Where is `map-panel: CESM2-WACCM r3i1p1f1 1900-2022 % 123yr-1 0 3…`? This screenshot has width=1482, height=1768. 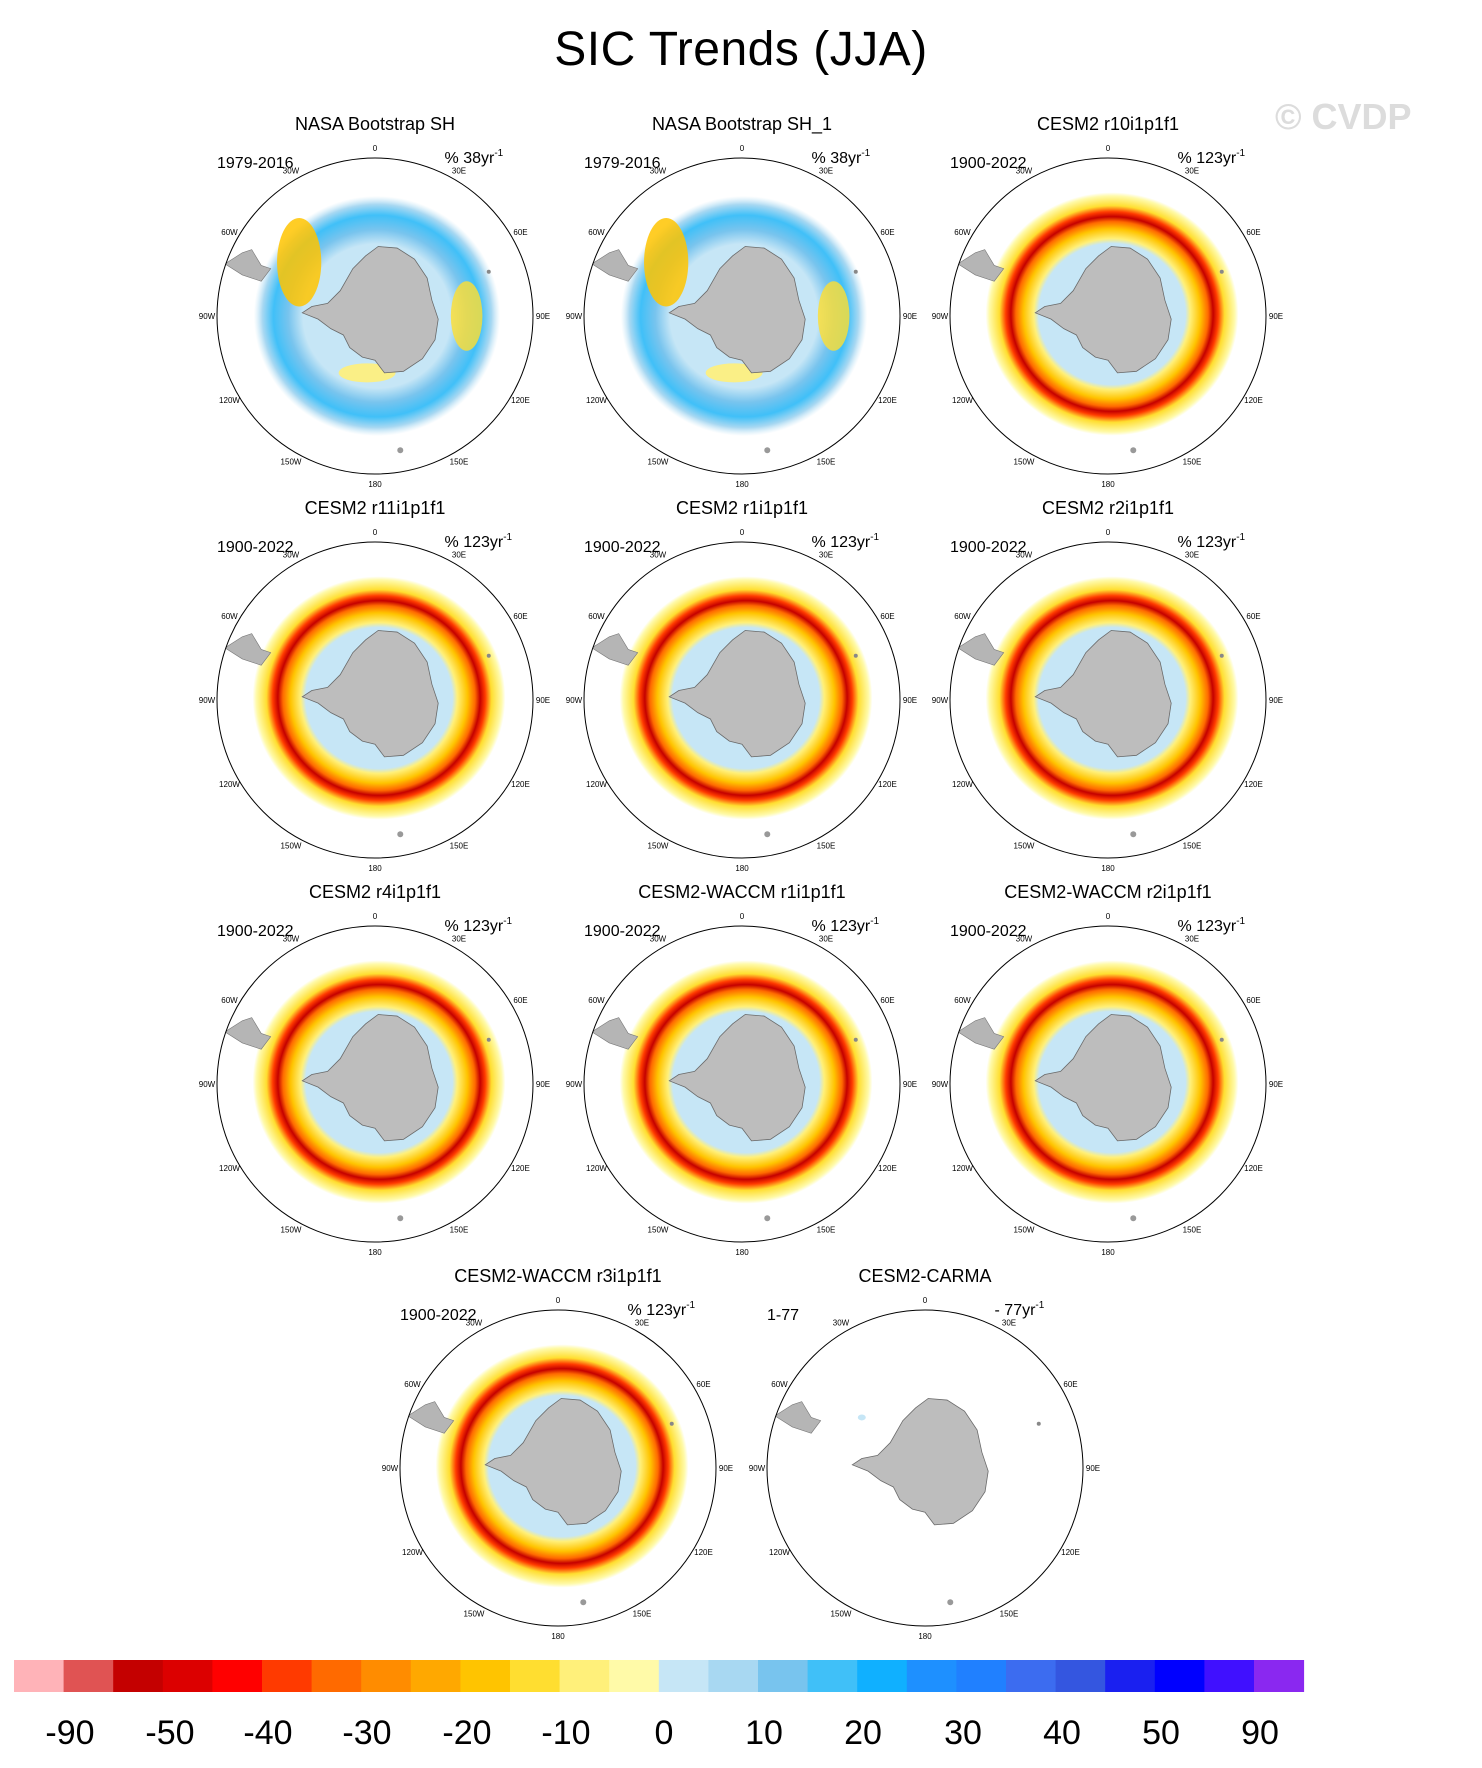
map-panel: CESM2-WACCM r3i1p1f1 1900-2022 % 123yr-1 0 3… is located at coordinates (557, 1453).